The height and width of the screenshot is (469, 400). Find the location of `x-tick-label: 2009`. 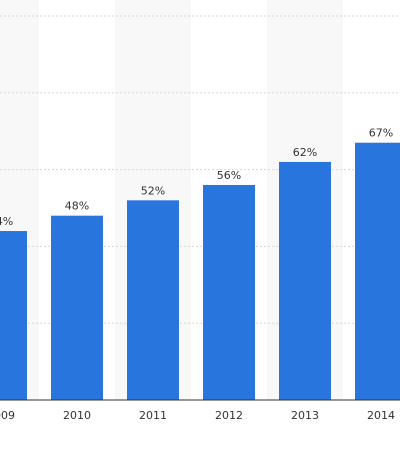

x-tick-label: 2009 is located at coordinates (7, 415).